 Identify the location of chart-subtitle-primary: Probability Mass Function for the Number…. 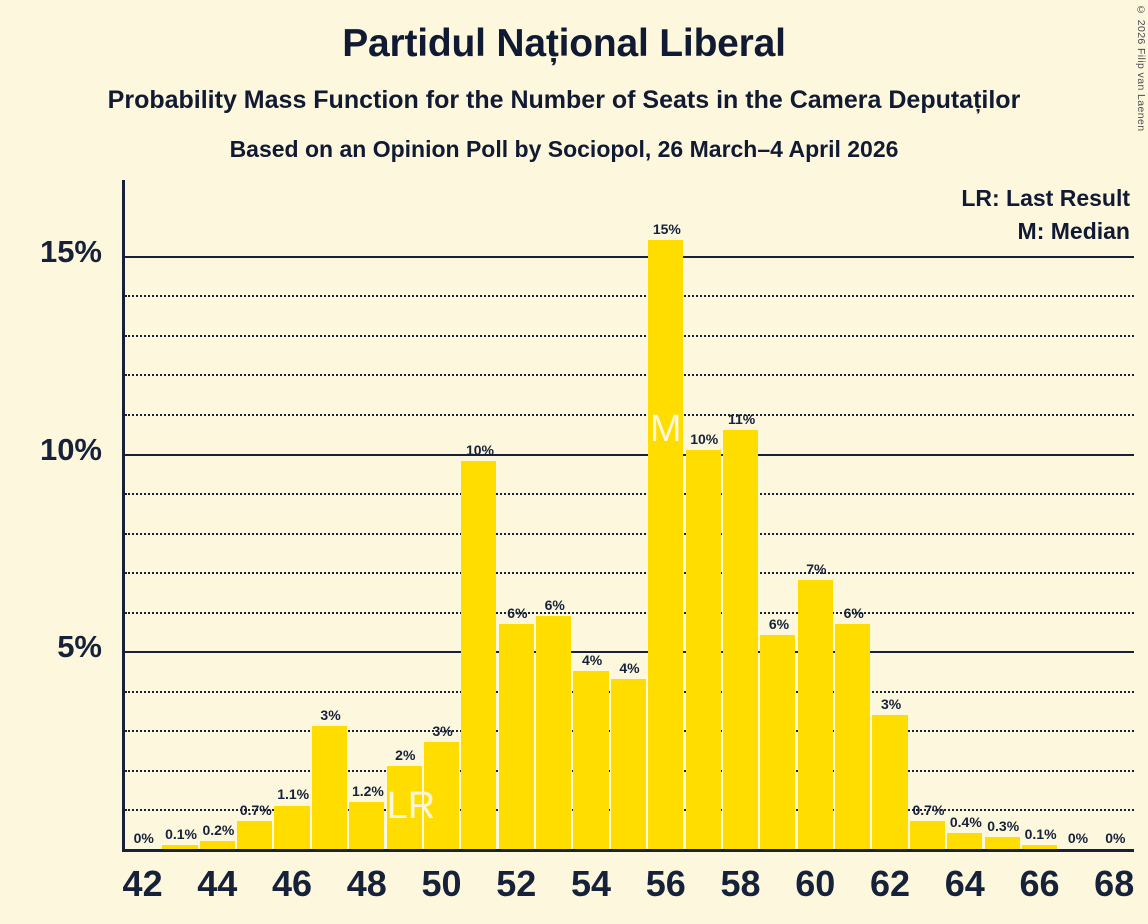
(564, 100).